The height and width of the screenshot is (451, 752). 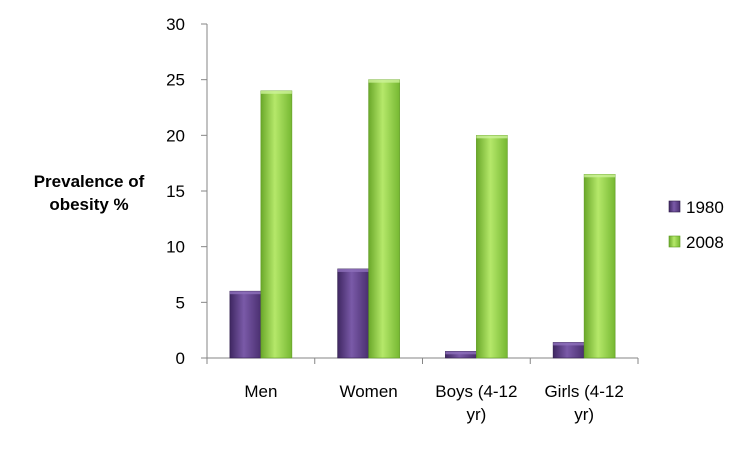 I want to click on y-axis-label-line: Prevalence of, so click(x=89, y=181).